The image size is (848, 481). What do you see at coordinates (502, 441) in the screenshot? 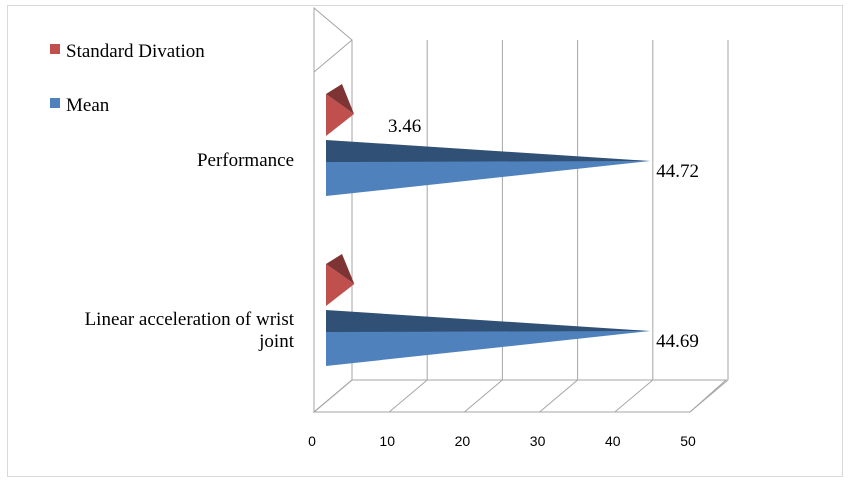
I see `x-axis-ticks: 0 10 20 30 40 50` at bounding box center [502, 441].